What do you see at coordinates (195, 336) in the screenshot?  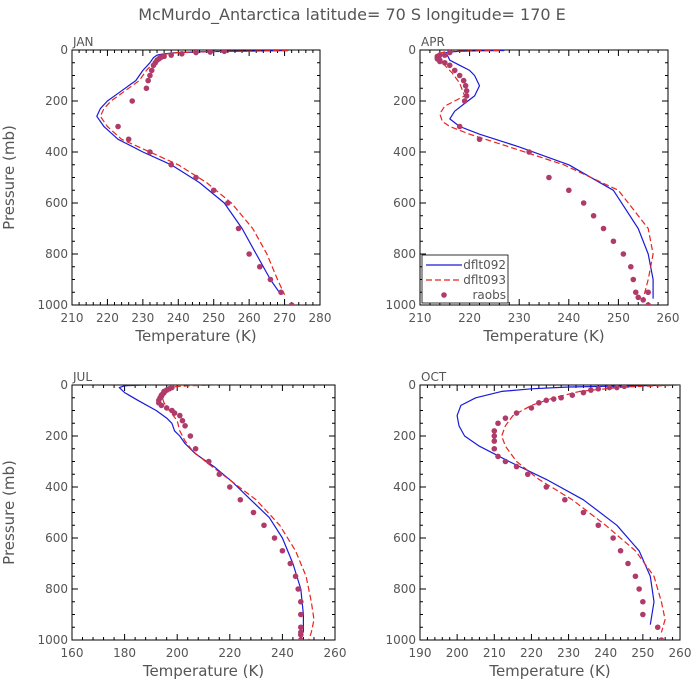 I see `x-axis-label-jan: Temperature (K)` at bounding box center [195, 336].